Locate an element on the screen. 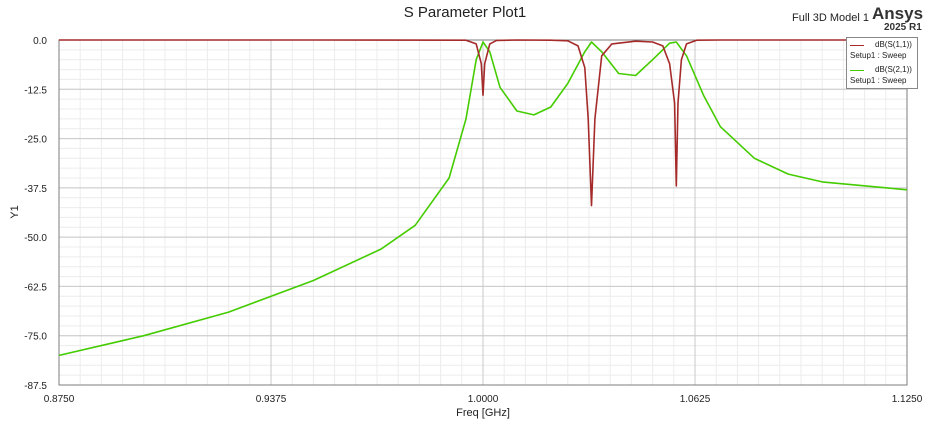  legend-sub-s11: Setup1 : Sweep is located at coordinates (878, 55).